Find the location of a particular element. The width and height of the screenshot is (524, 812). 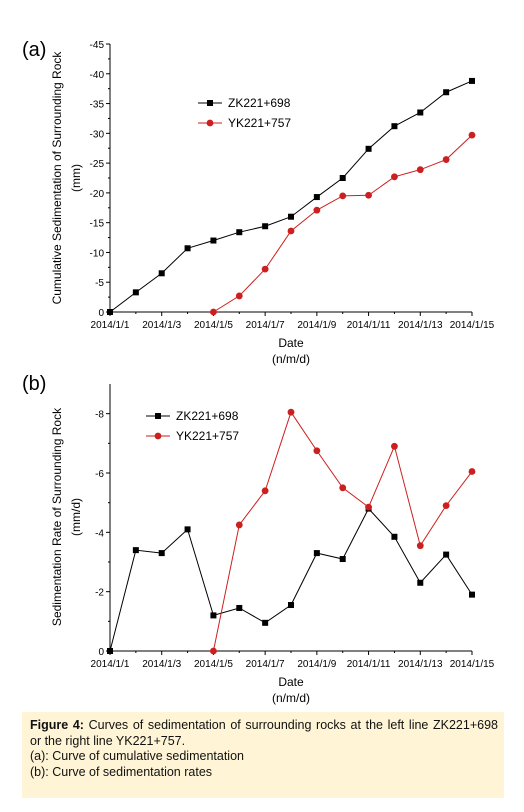

y-tick-label: -2 is located at coordinates (99, 593).